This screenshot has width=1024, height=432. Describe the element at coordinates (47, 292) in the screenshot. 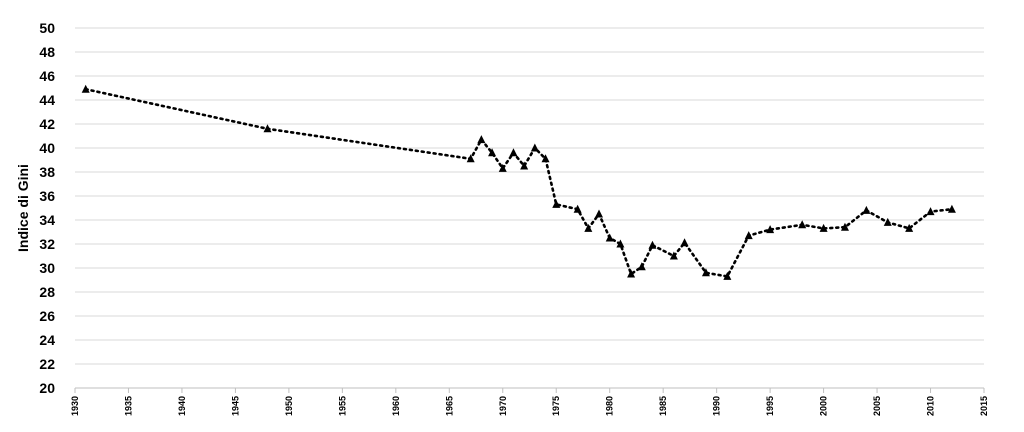

I see `y-tick-label: 28` at that location.